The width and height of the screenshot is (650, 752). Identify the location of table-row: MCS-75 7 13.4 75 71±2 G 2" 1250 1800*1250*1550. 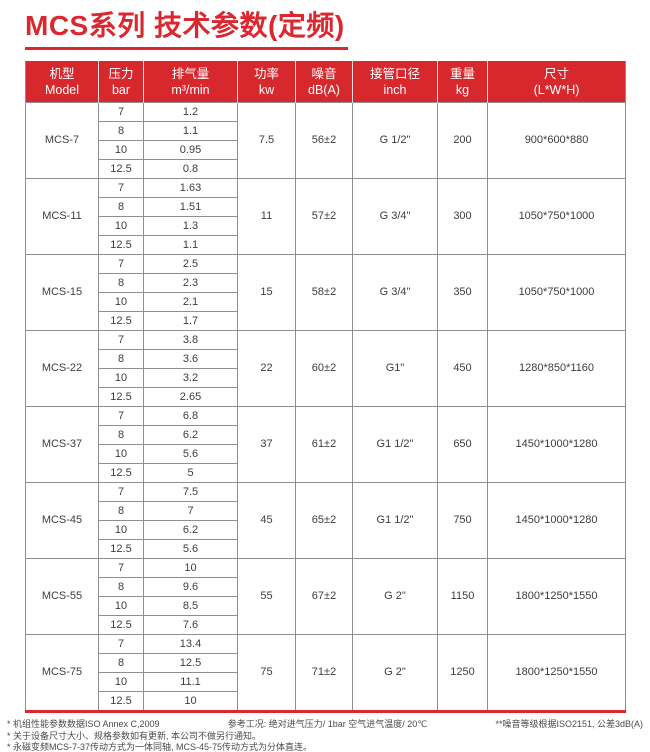
(325, 673).